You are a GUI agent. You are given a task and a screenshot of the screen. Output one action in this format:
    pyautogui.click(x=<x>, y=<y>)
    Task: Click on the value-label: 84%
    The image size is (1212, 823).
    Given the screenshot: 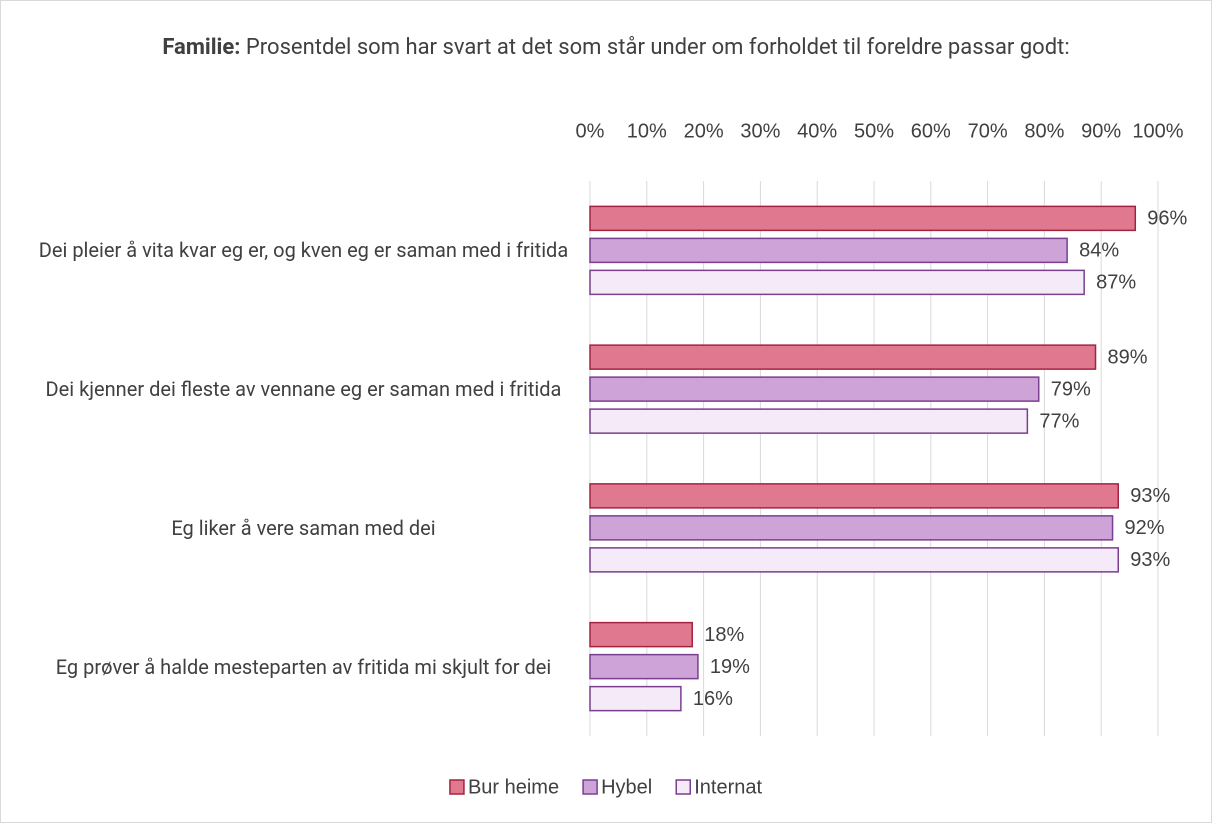 What is the action you would take?
    pyautogui.click(x=1099, y=251)
    